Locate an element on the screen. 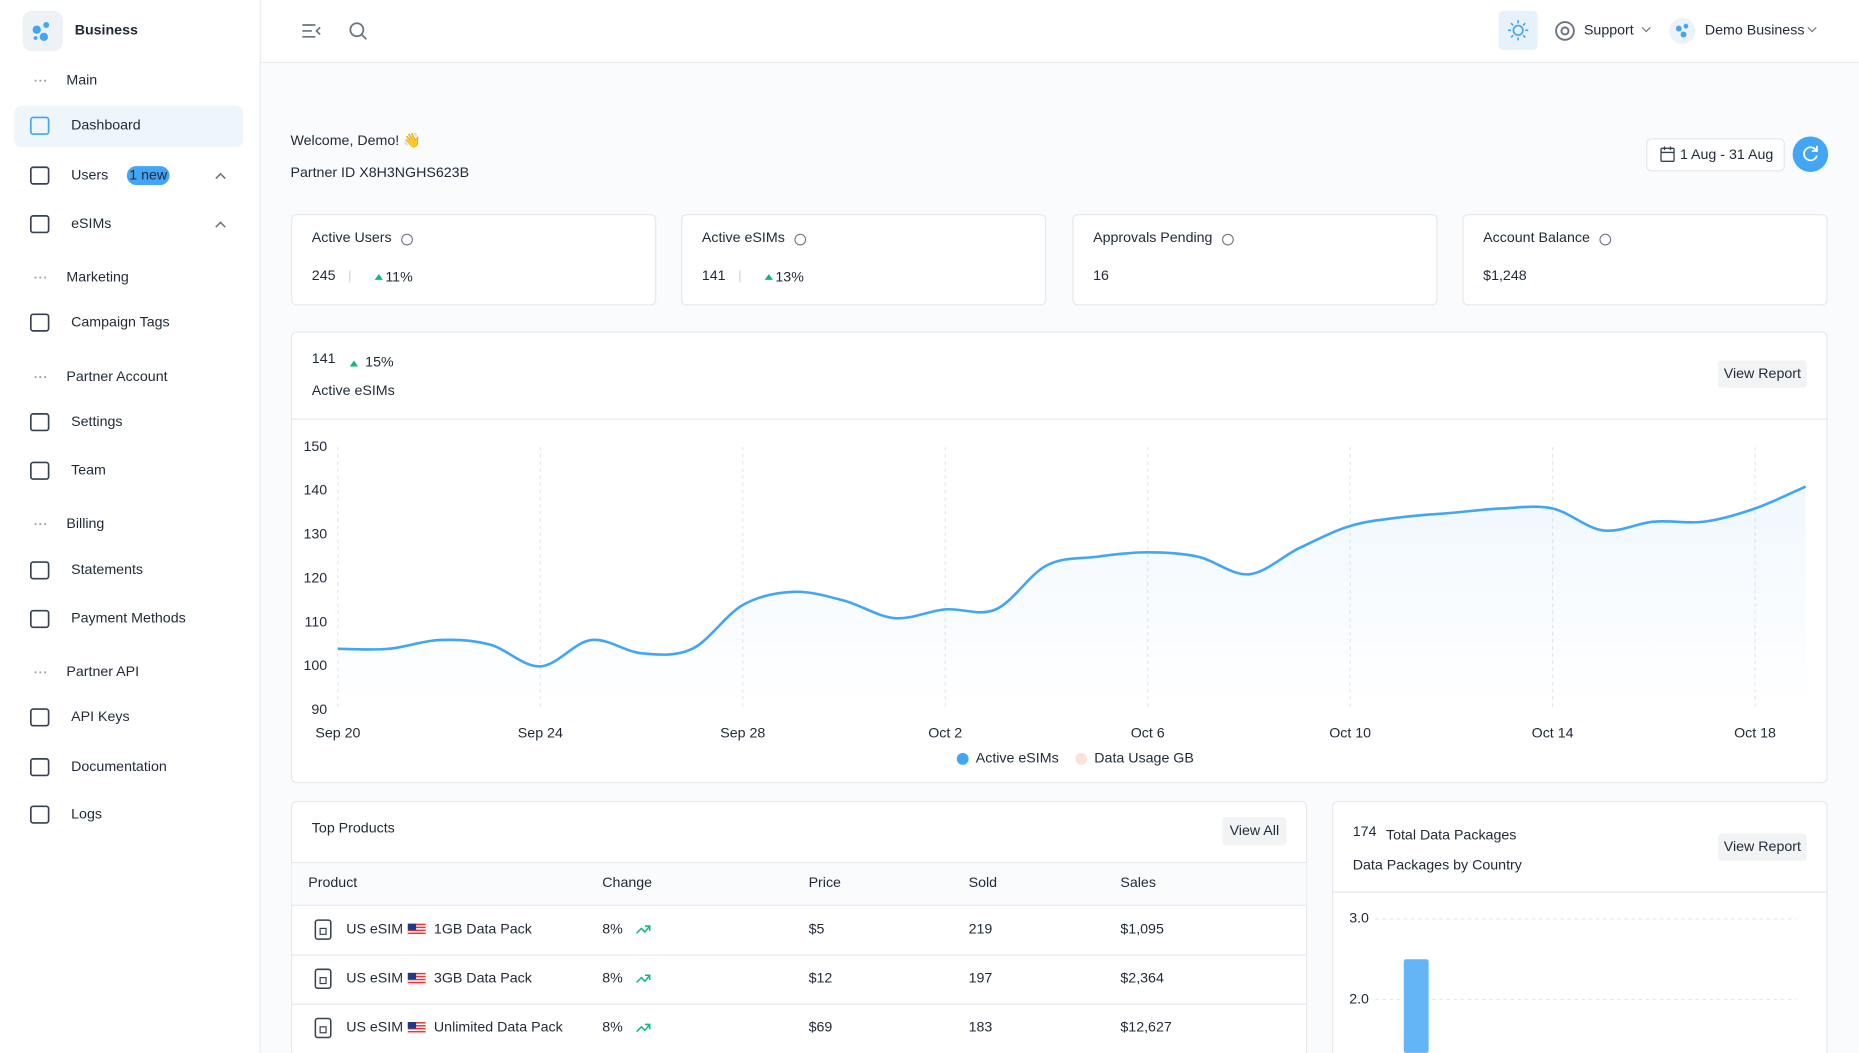 This screenshot has height=1053, width=1859. y-tick-label: 110 is located at coordinates (316, 622).